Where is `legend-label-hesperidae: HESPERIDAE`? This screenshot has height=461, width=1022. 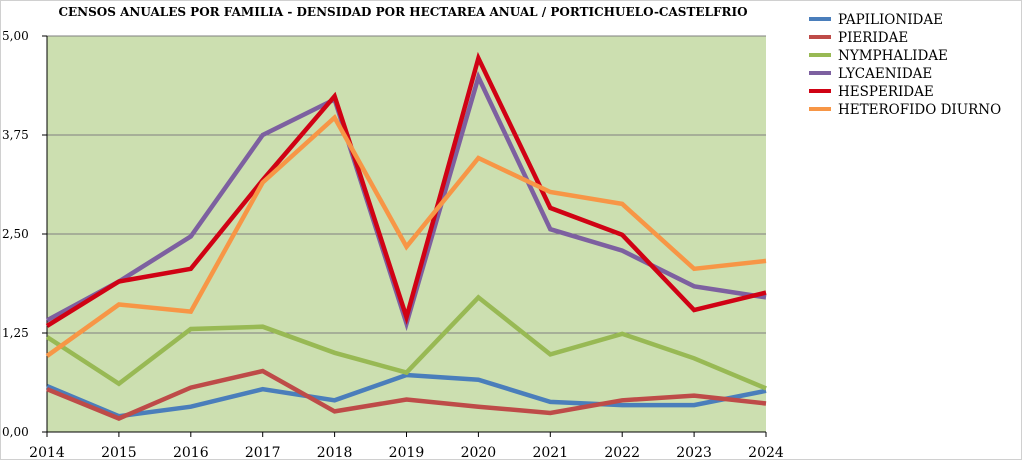 legend-label-hesperidae: HESPERIDAE is located at coordinates (886, 92).